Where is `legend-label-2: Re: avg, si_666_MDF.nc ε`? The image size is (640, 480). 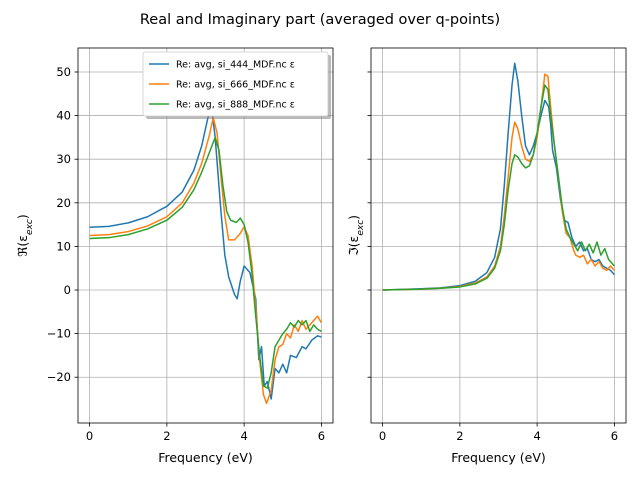 legend-label-2: Re: avg, si_666_MDF.nc ε is located at coordinates (235, 85).